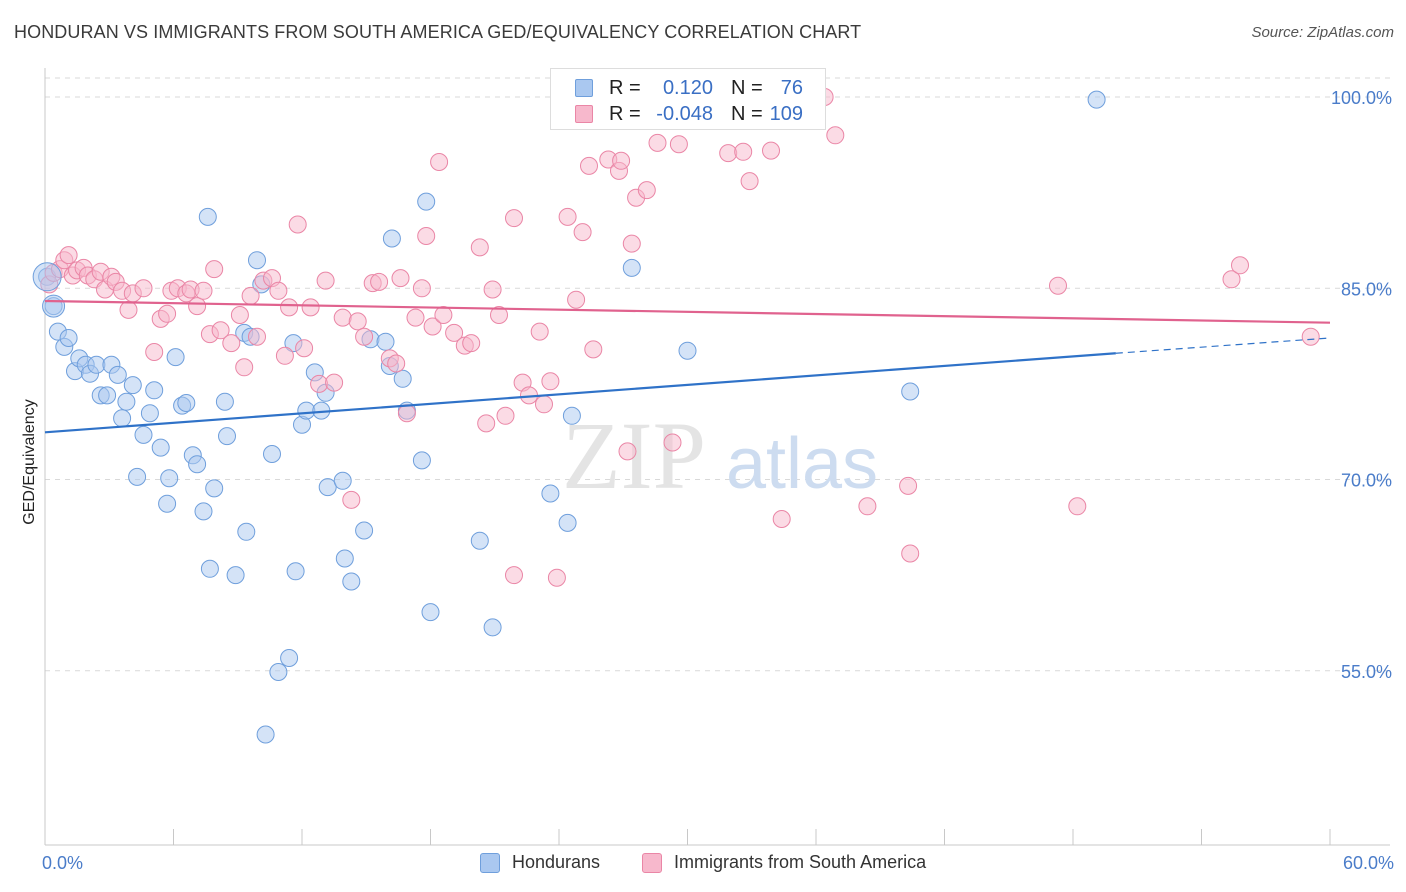  Describe the element at coordinates (688, 88) in the screenshot. I see `stats-row-hondurans: R = 0.120 N = 76` at that location.